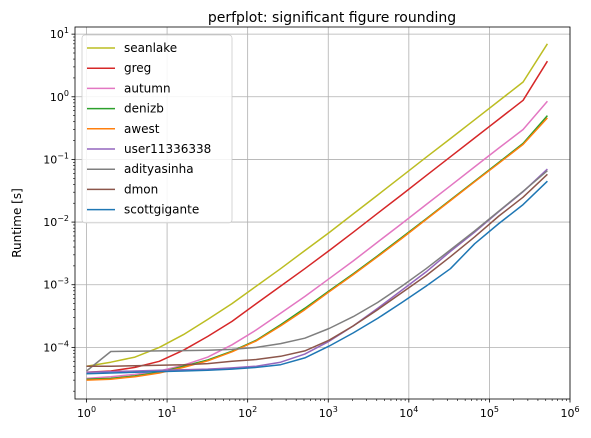 The width and height of the screenshot is (591, 438). What do you see at coordinates (142, 129) in the screenshot?
I see `legend-label: awest` at bounding box center [142, 129].